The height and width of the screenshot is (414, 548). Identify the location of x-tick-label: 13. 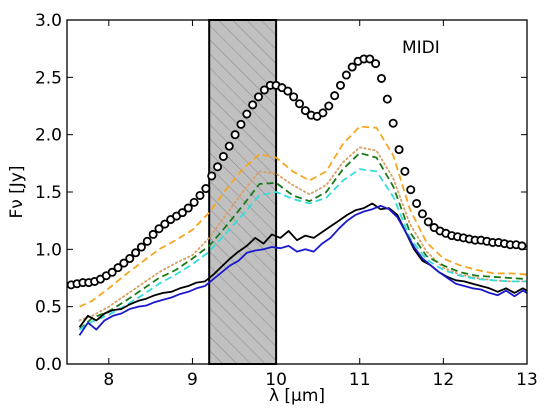
(527, 380).